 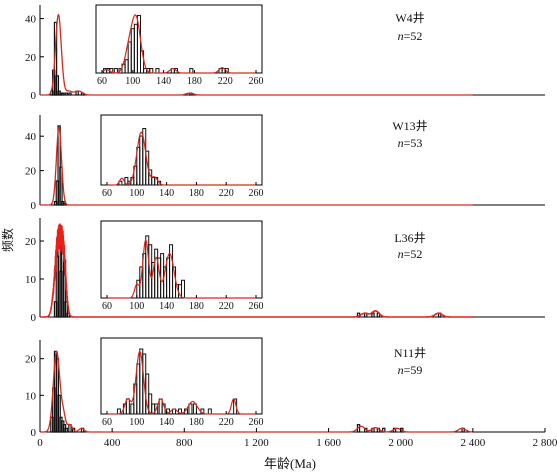 What do you see at coordinates (290, 463) in the screenshot?
I see `x-axis-title: 年龄(Ma)` at bounding box center [290, 463].